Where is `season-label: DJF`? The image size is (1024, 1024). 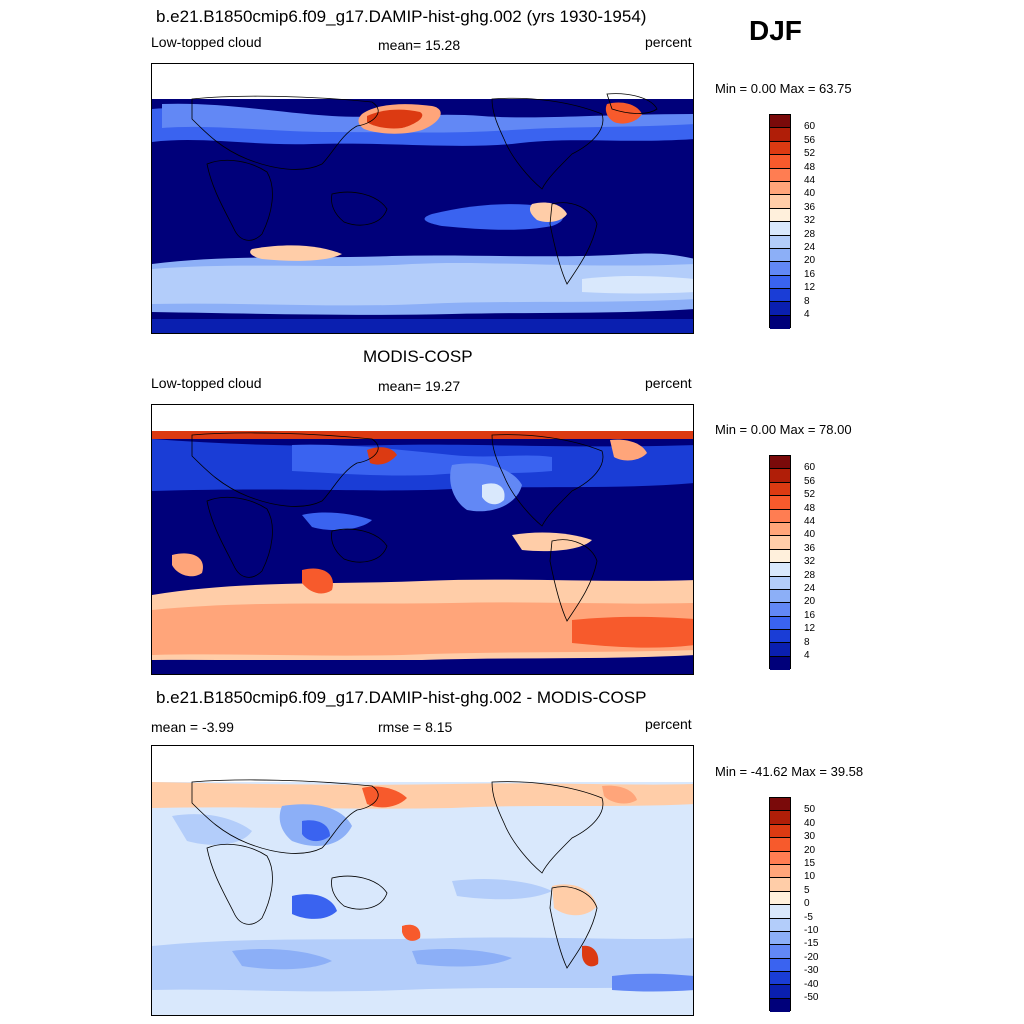 season-label: DJF is located at coordinates (775, 30).